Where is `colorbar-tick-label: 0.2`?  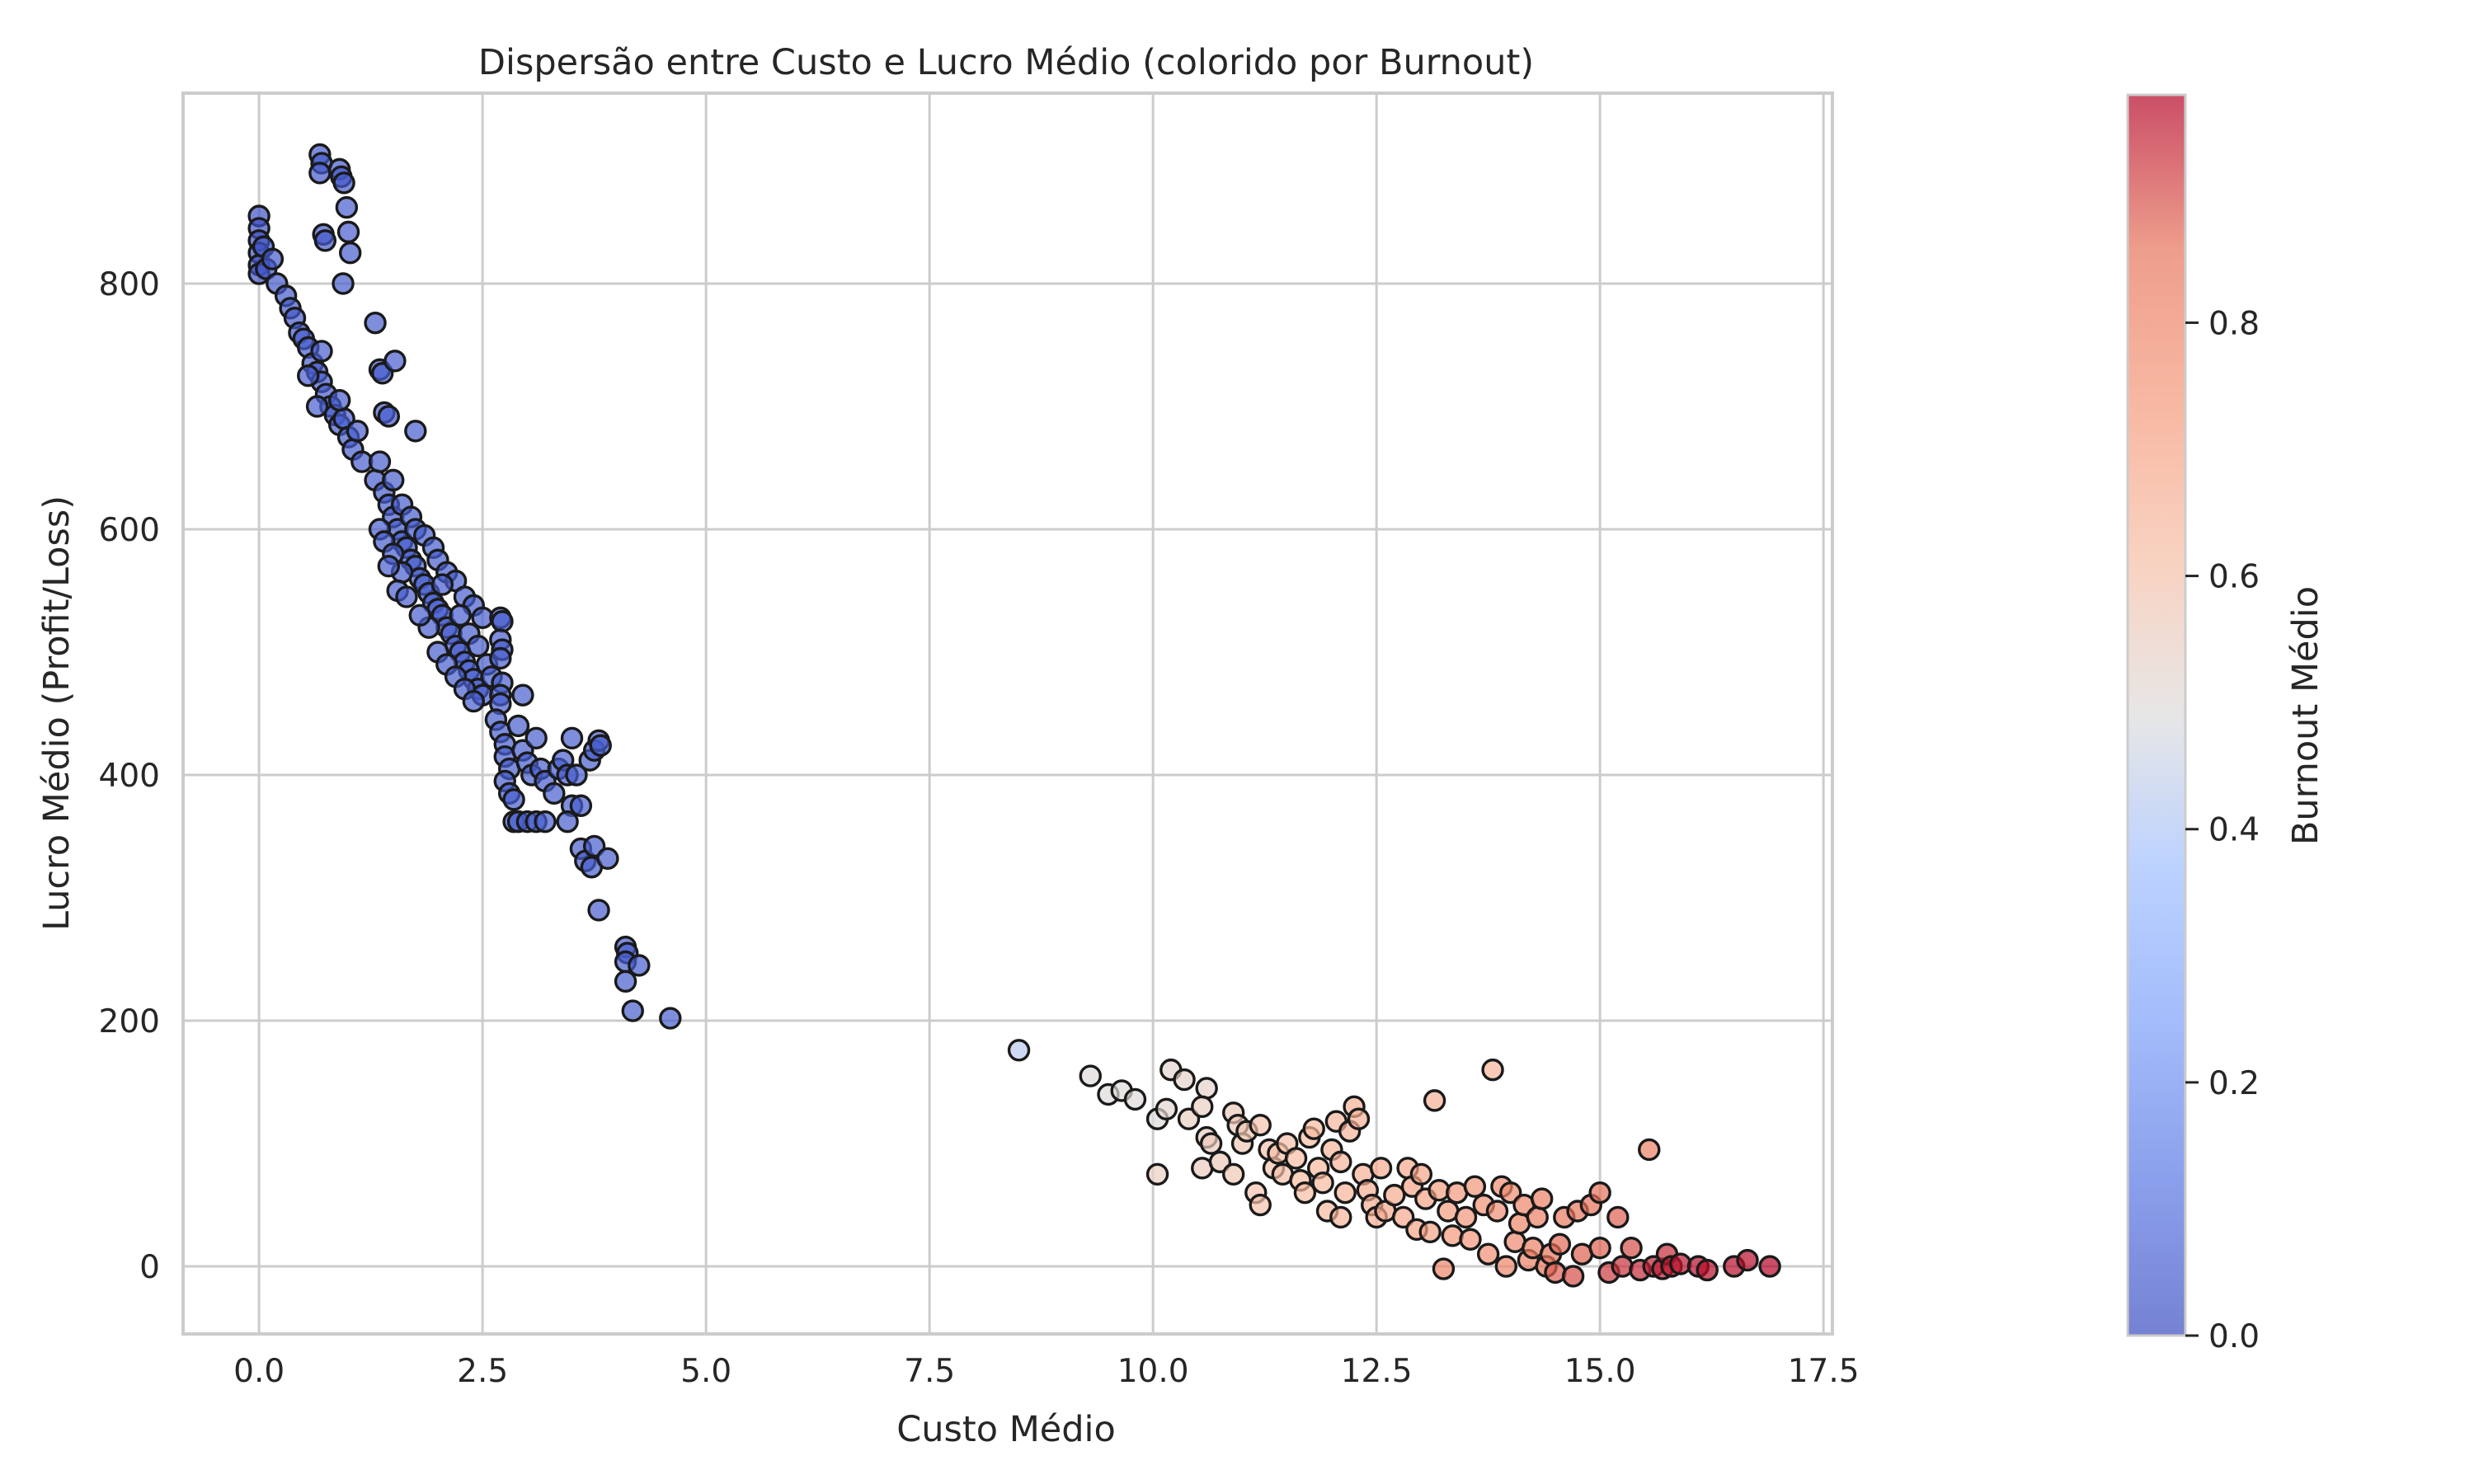
colorbar-tick-label: 0.2 is located at coordinates (2234, 1083).